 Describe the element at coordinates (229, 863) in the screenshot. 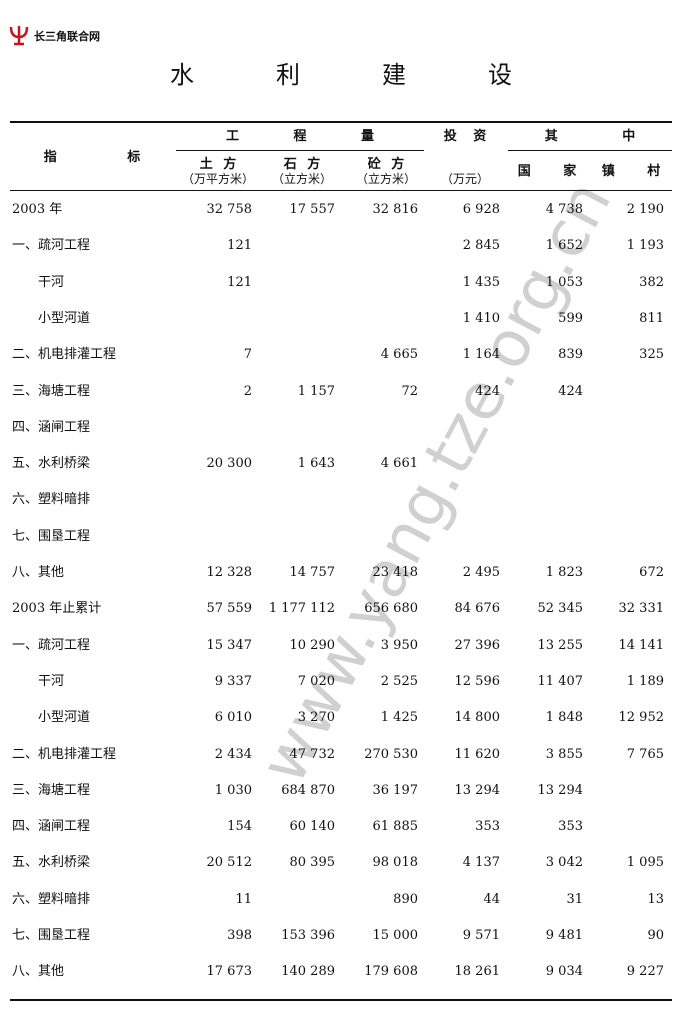

I see `cell: 20 512` at that location.